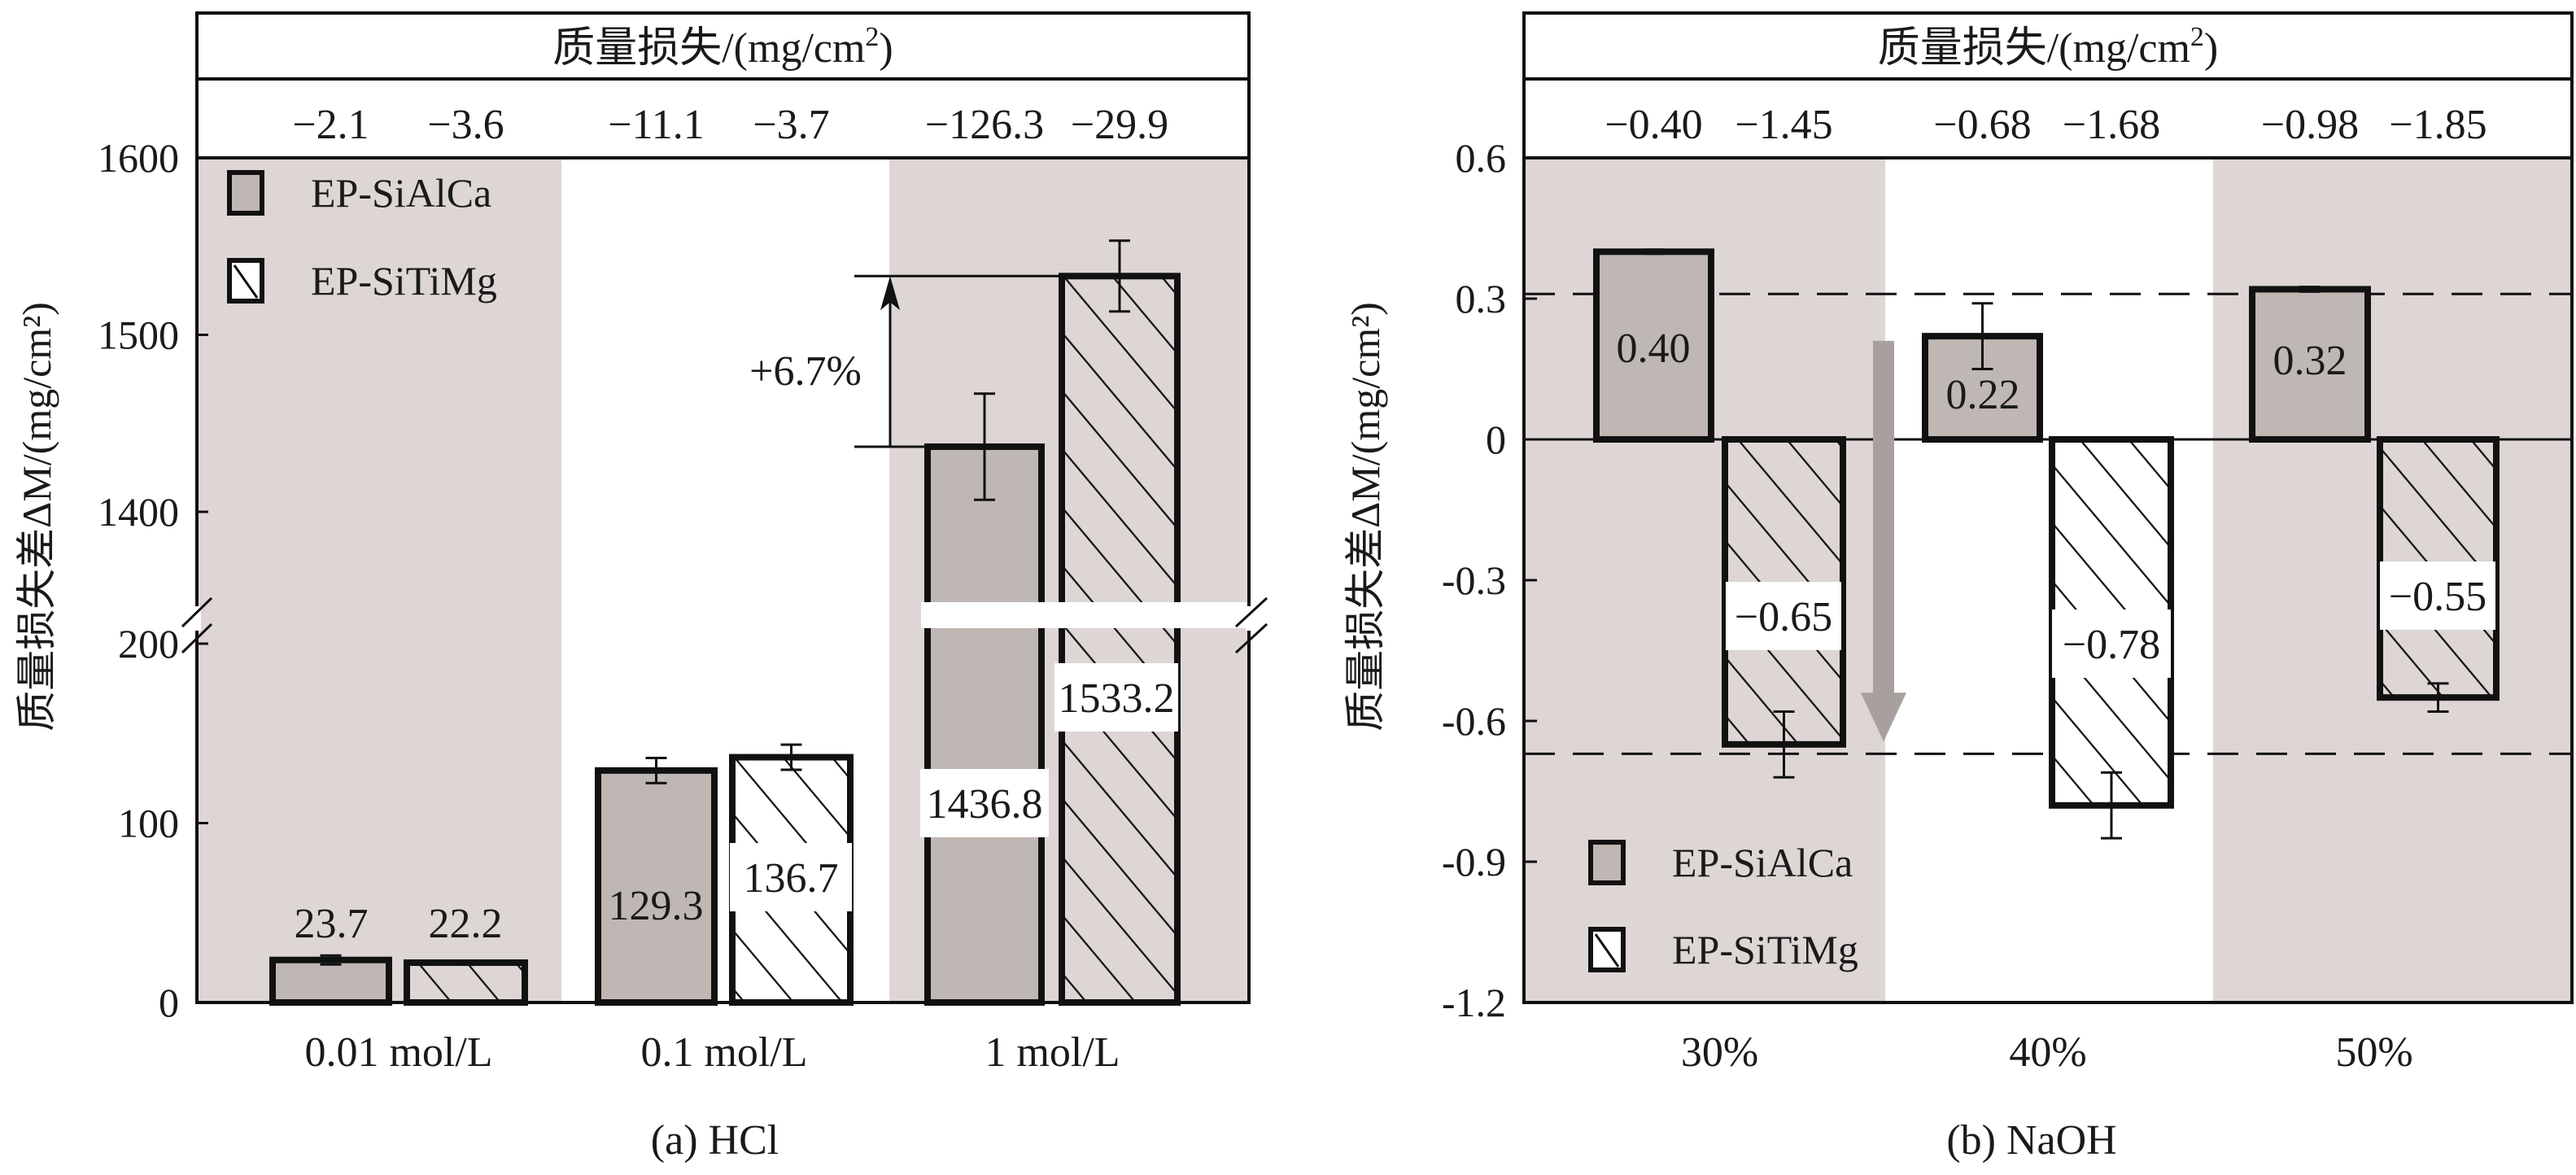 The image size is (2576, 1175). Describe the element at coordinates (332, 924) in the screenshot. I see `value-label: 23.7` at that location.